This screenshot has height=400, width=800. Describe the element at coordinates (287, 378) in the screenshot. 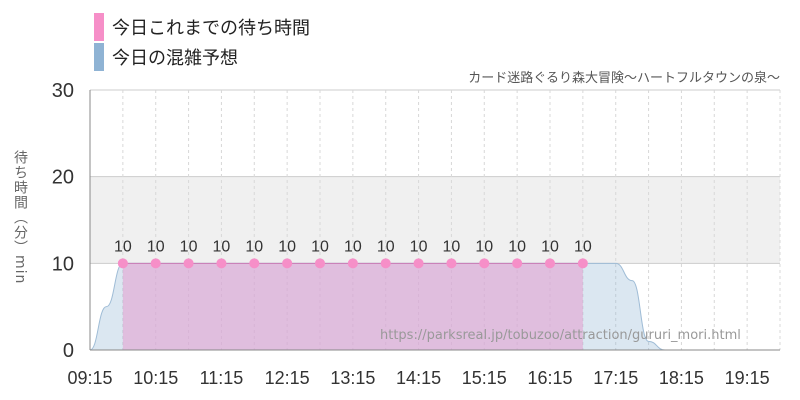

I see `x-tick-label: 12:15` at that location.